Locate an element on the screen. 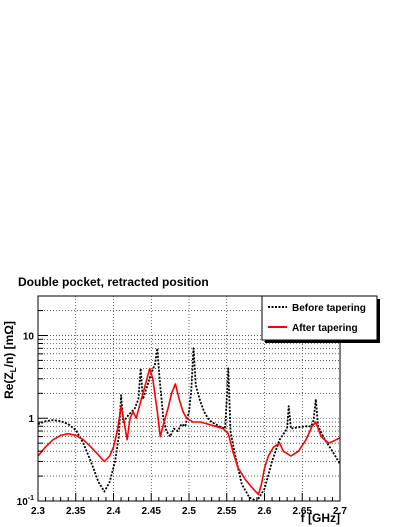 The height and width of the screenshot is (527, 407). legend: Before tapering After tapering is located at coordinates (320, 319).